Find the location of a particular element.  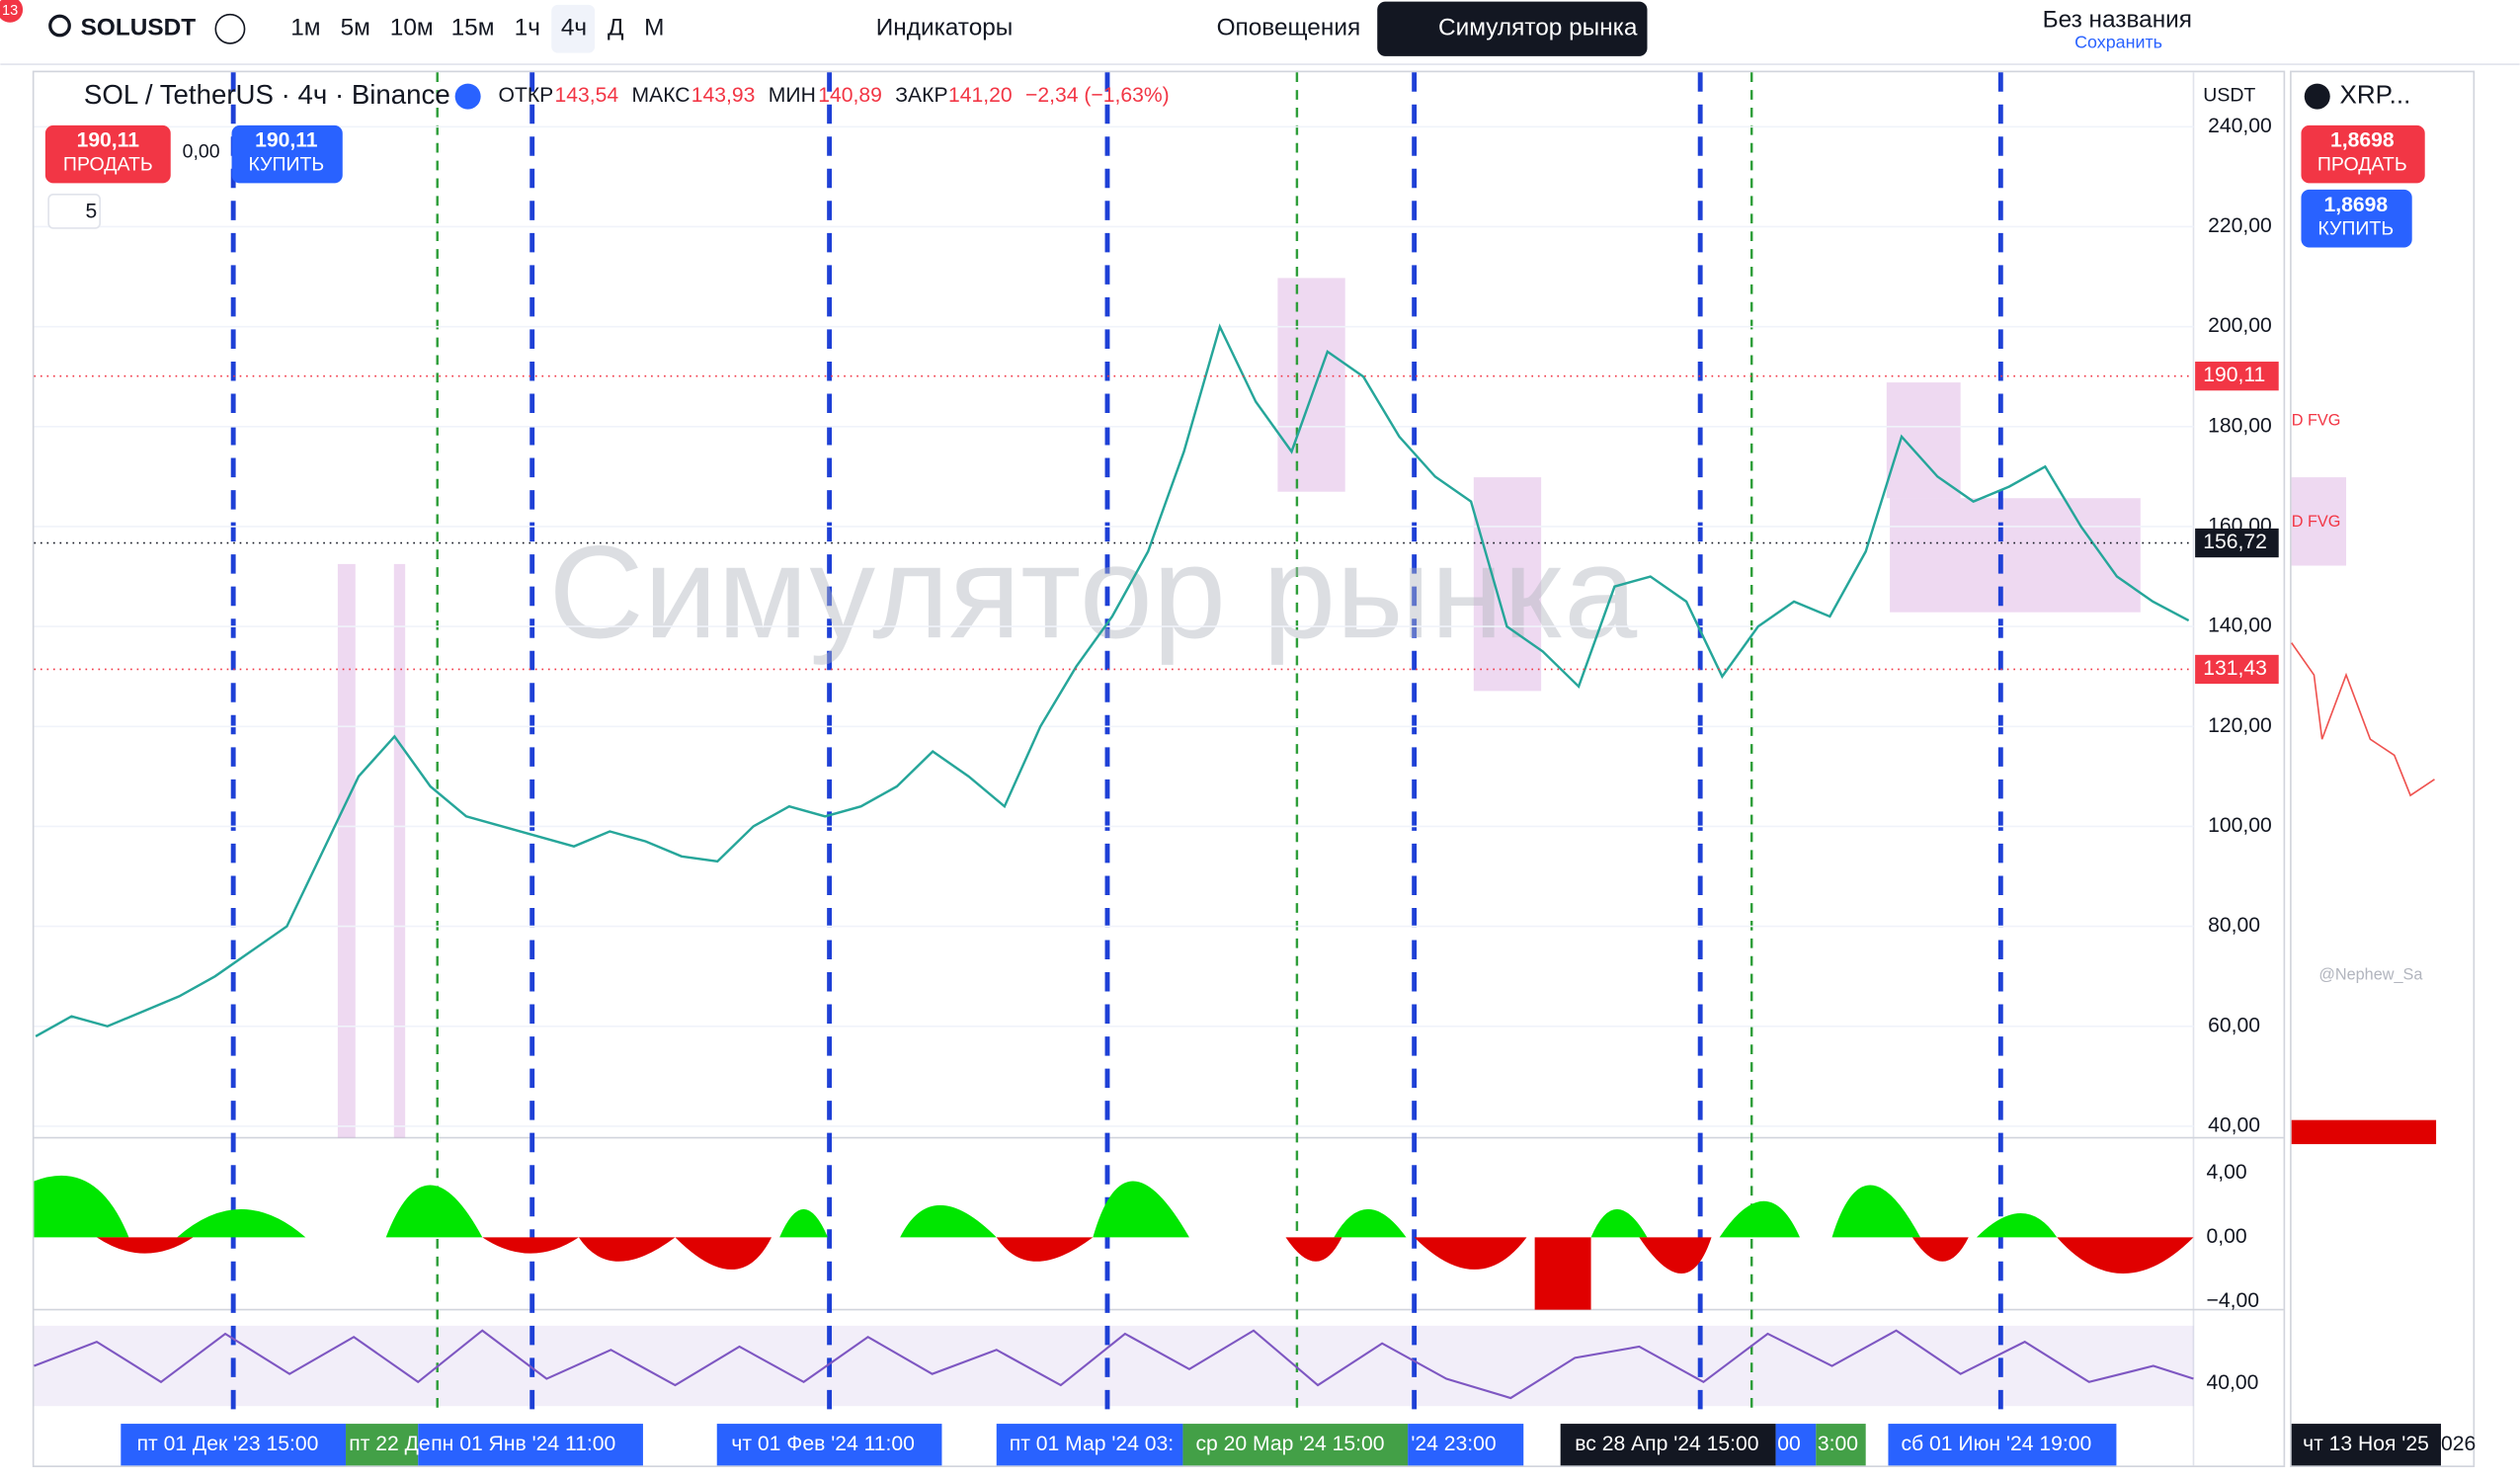

side-sell-button is located at coordinates (2363, 154).